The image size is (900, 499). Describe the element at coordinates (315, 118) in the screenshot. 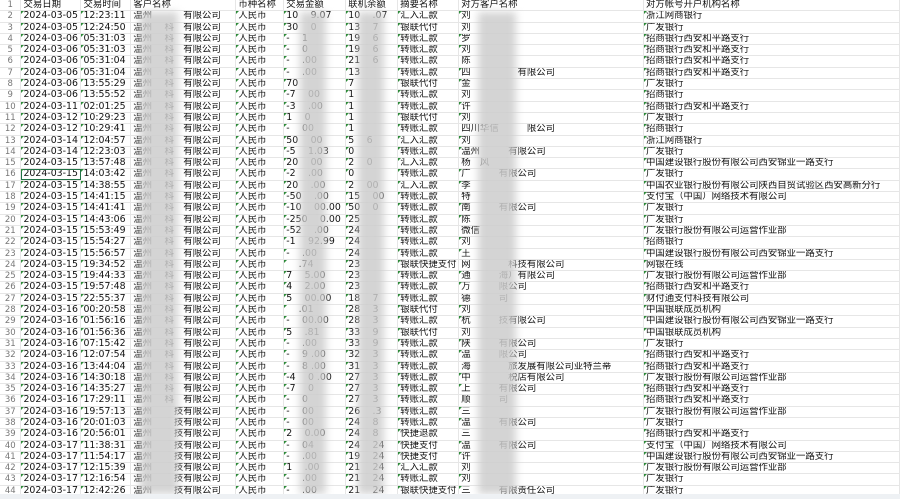

I see `cell-amount: 1 0` at that location.